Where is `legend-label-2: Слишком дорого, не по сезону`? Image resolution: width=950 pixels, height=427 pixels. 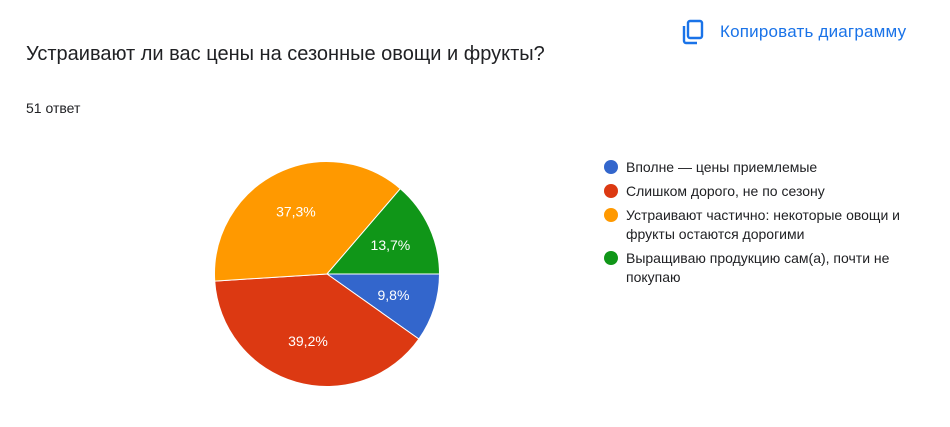
legend-label-2: Слишком дорого, не по сезону is located at coordinates (725, 191).